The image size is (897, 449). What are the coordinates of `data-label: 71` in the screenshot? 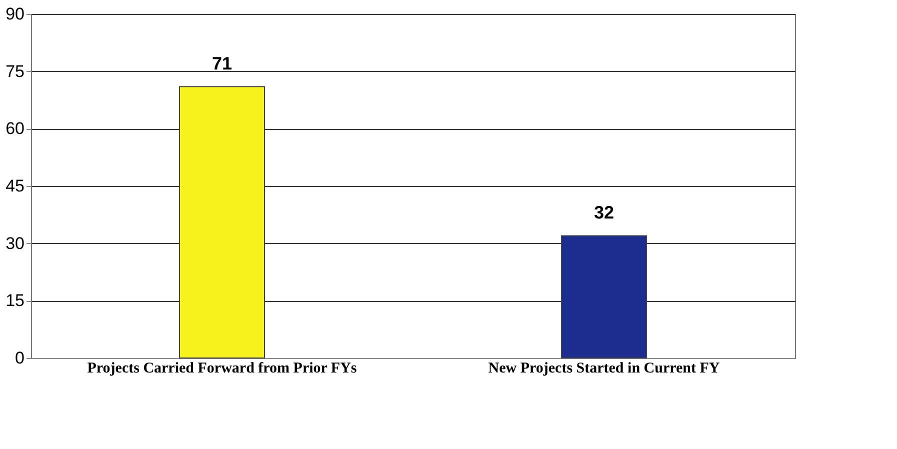 It's located at (222, 64).